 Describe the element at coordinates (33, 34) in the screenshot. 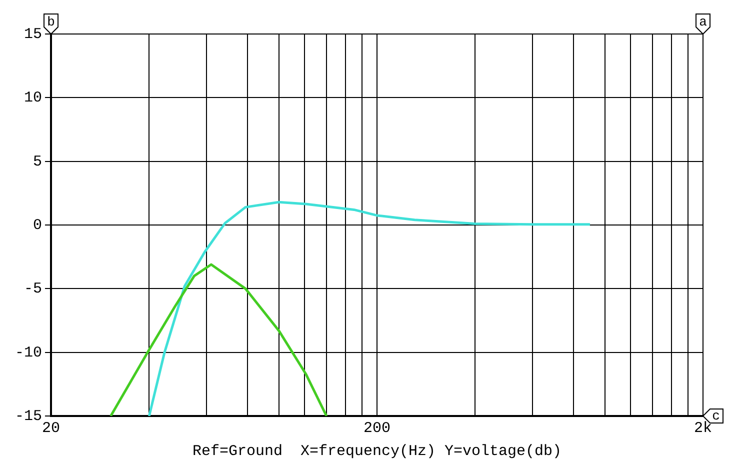

I see `y-tick-label: 15` at that location.